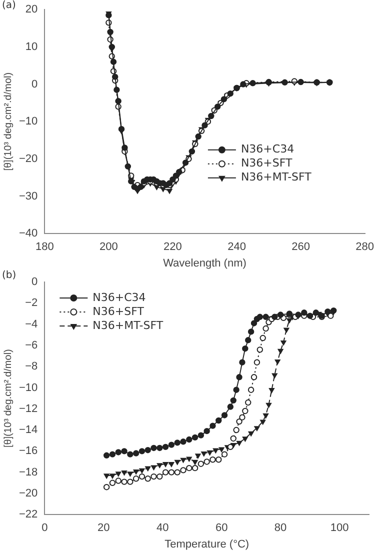  I want to click on y-tick-label: −18, so click(28, 472).